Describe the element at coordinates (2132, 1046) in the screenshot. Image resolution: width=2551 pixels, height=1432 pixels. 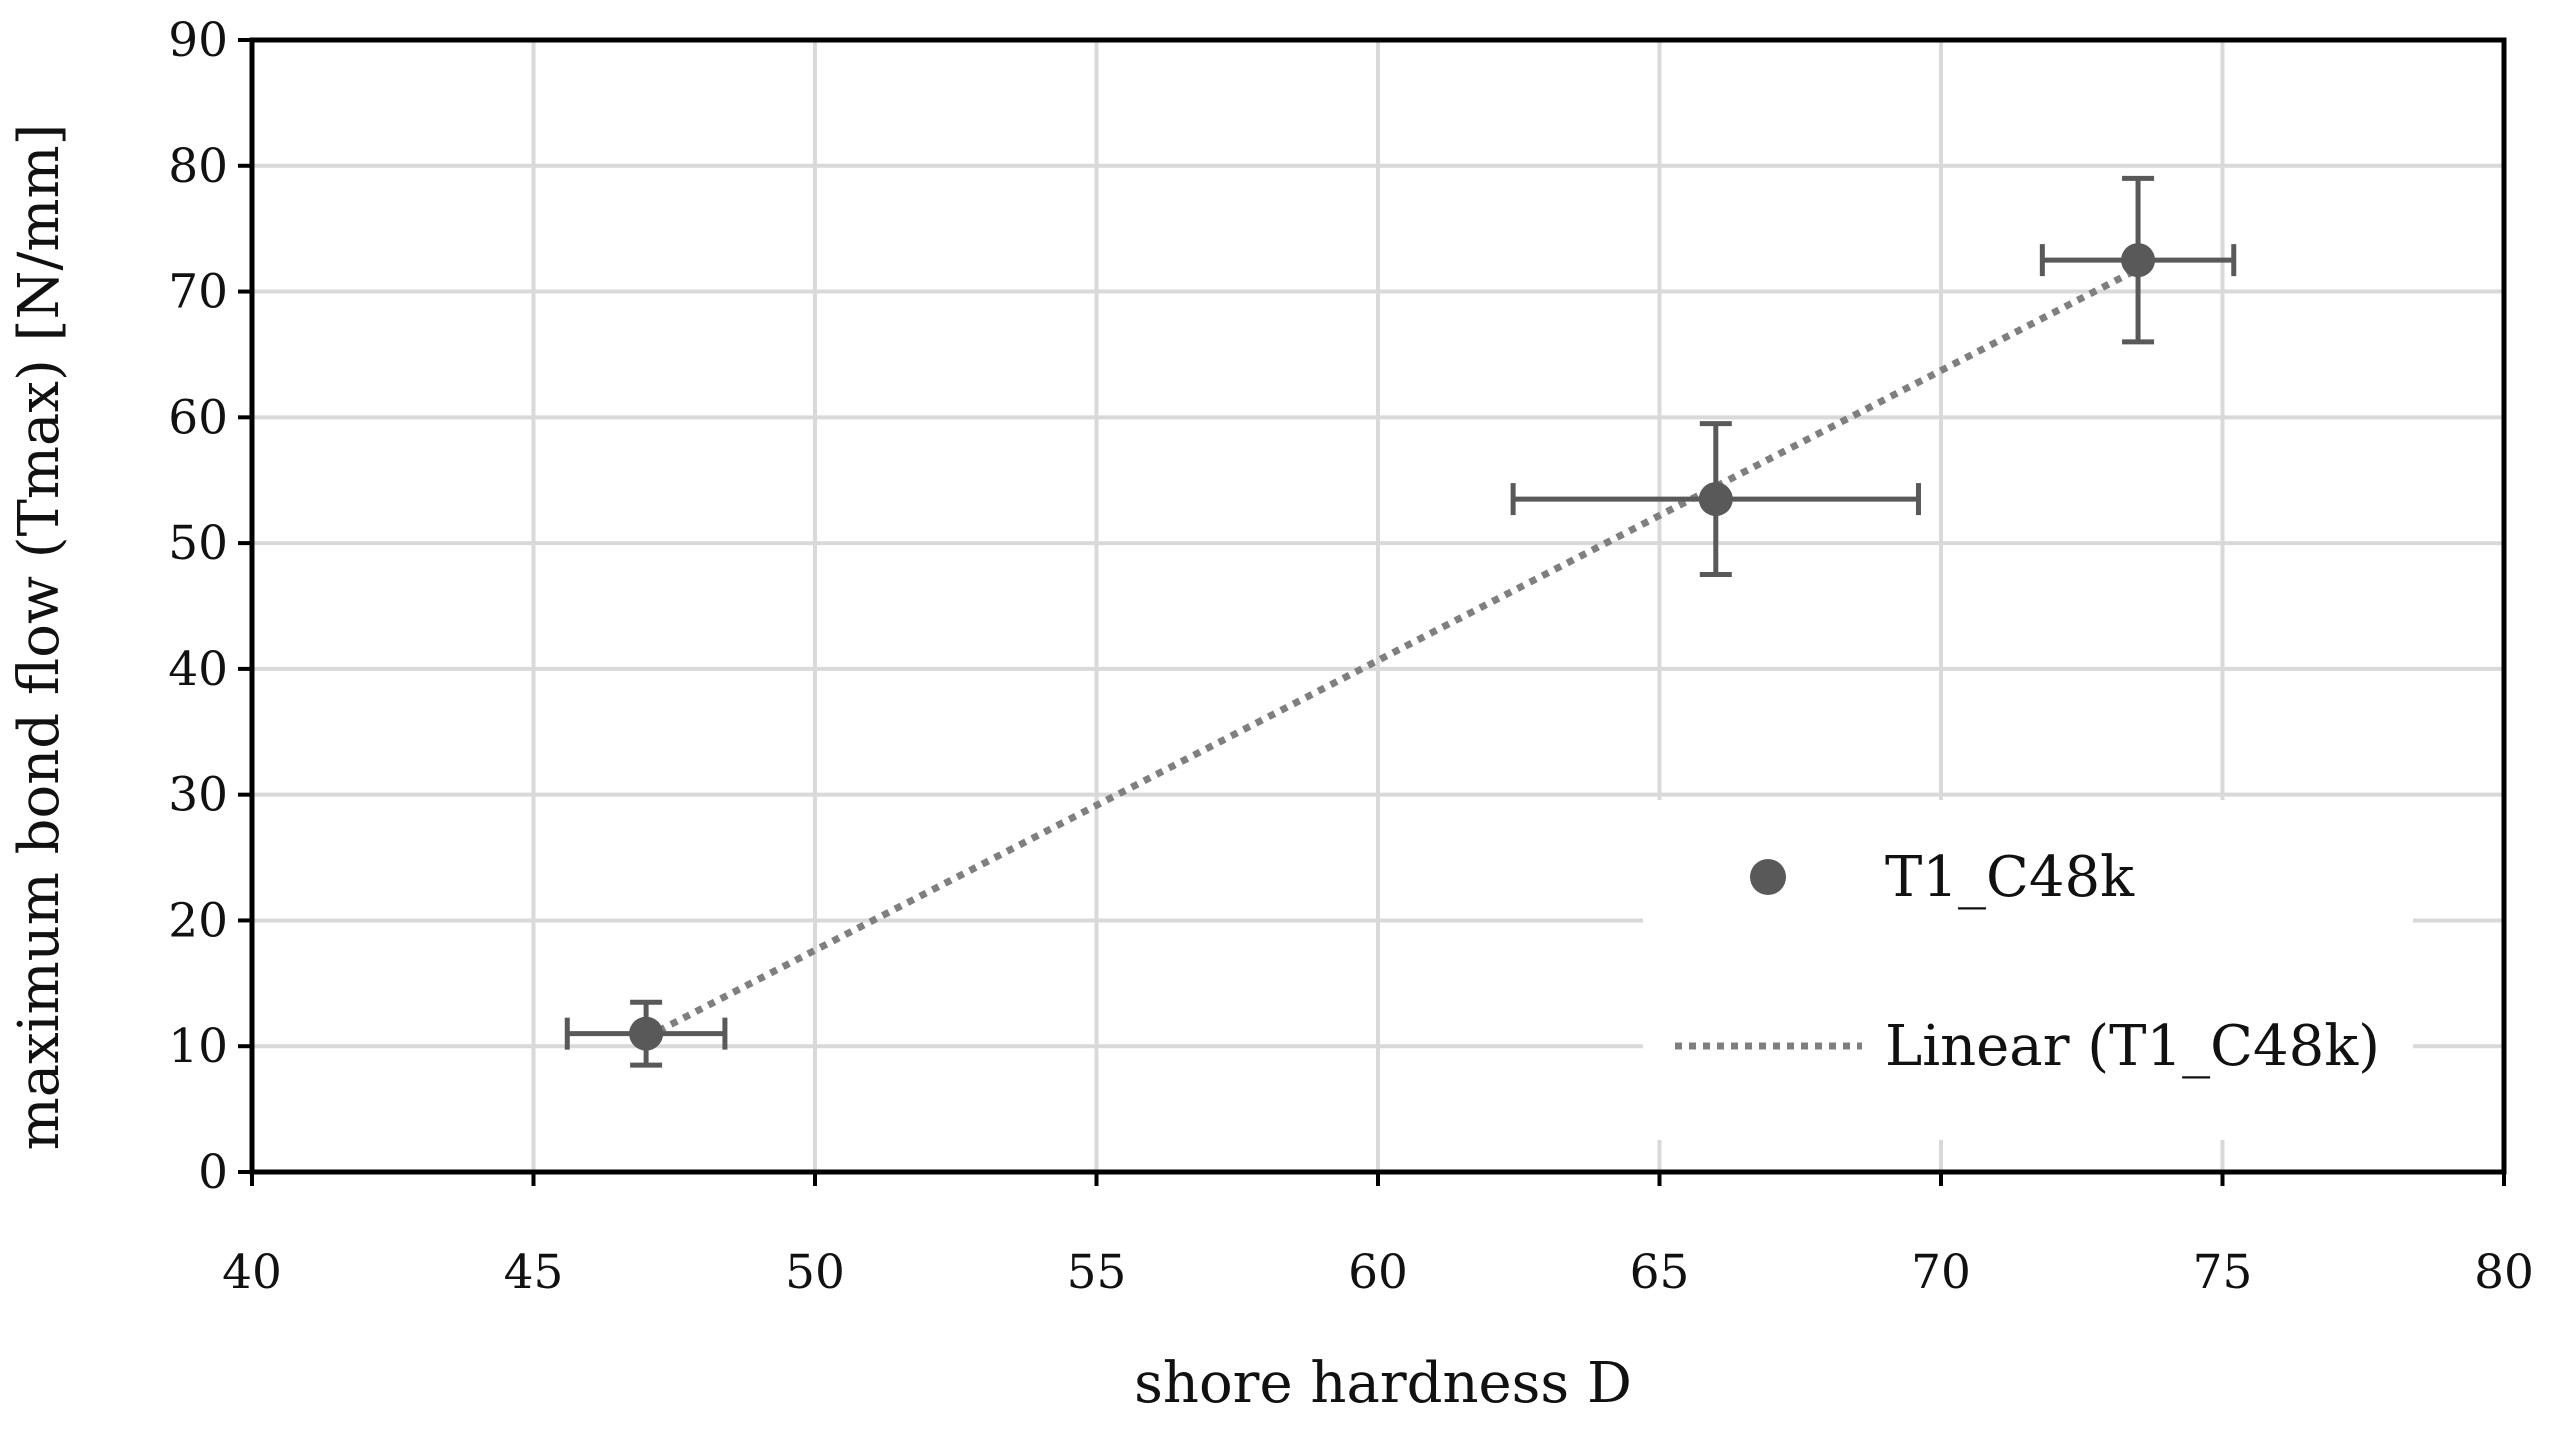
I see `legend-label-linear-trend: Linear (T1_C48k)` at that location.